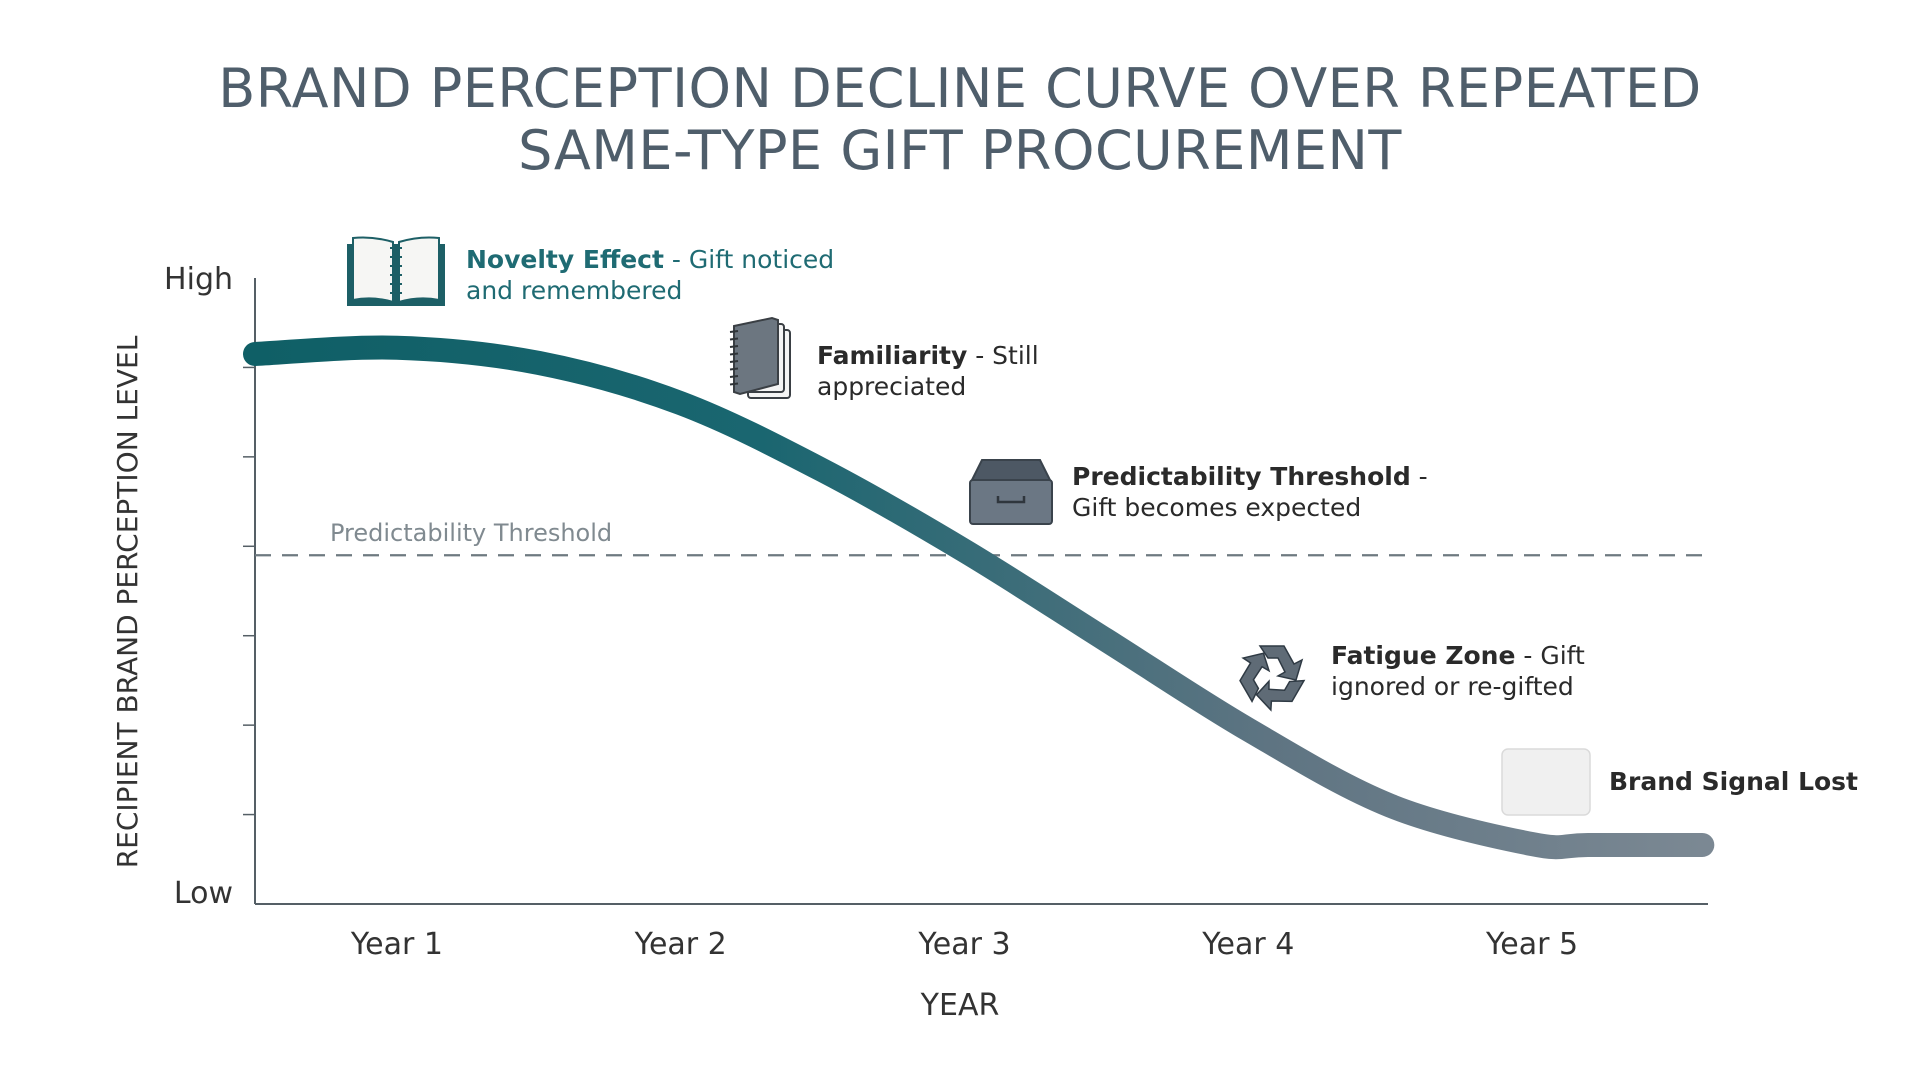  Describe the element at coordinates (1458, 671) in the screenshot. I see `annotation-fatigue: Fatigue Zone - Gift ignored or re-gifted` at that location.